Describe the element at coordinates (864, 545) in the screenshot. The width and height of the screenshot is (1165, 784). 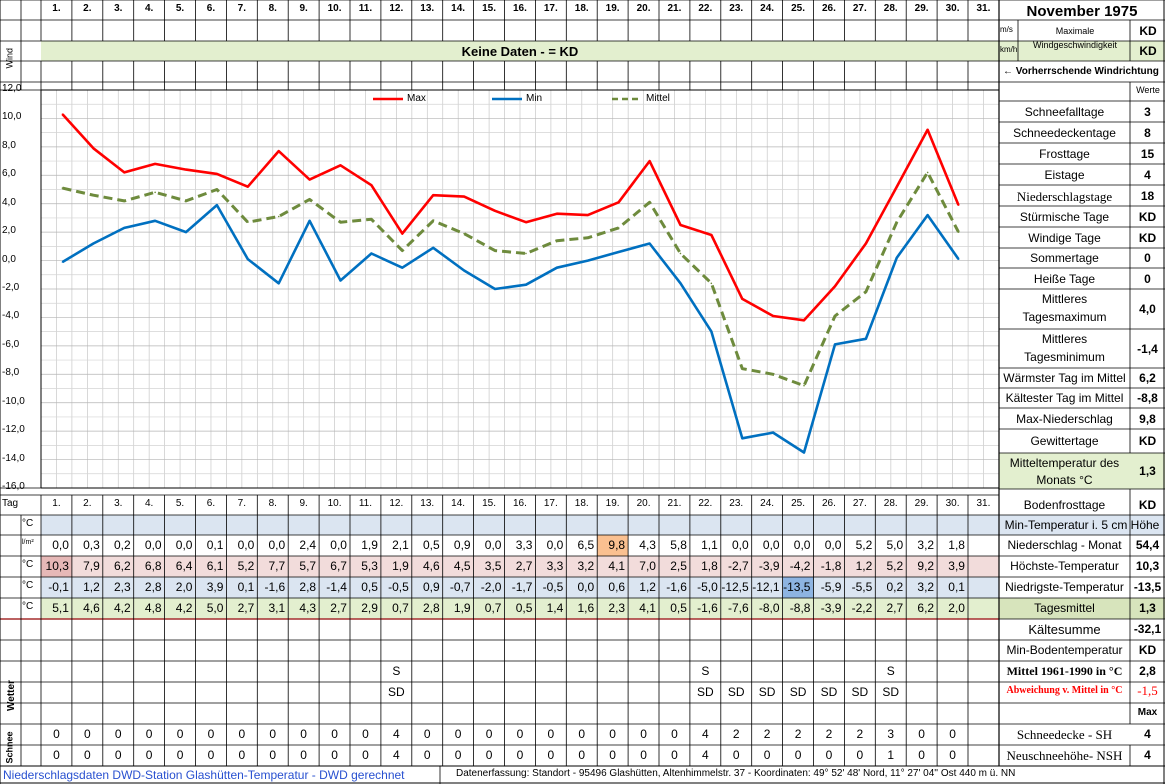
I see `table-cell: 5,2` at that location.